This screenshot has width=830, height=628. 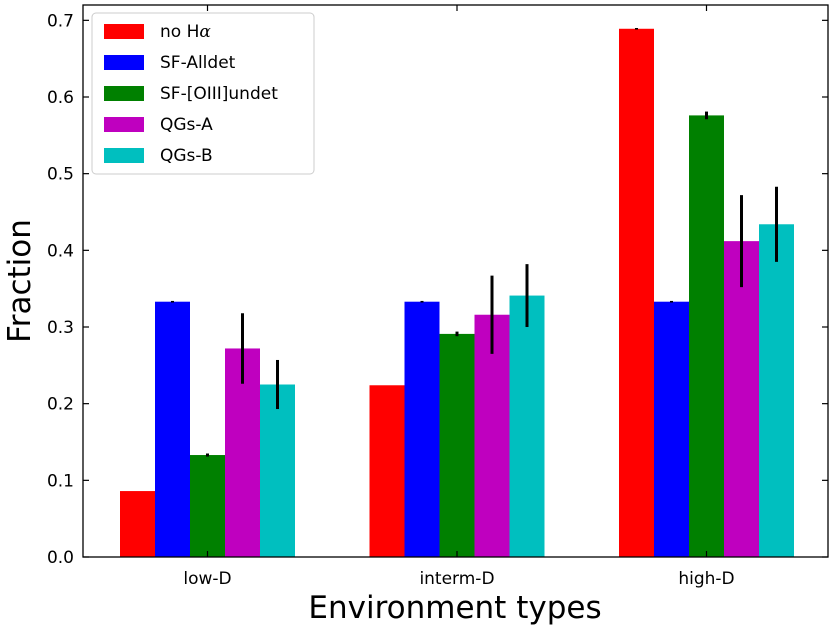 I want to click on y-tick-label: 0.0, so click(x=60, y=558).